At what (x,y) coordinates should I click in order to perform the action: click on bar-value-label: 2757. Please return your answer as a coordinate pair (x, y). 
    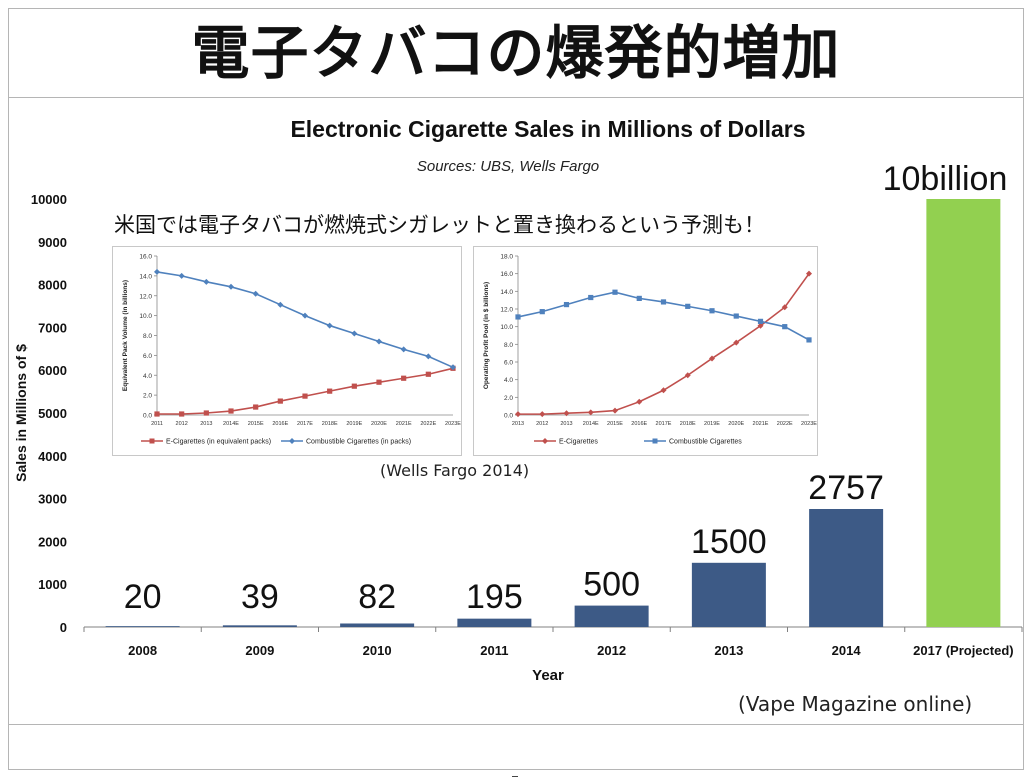
    Looking at the image, I should click on (846, 488).